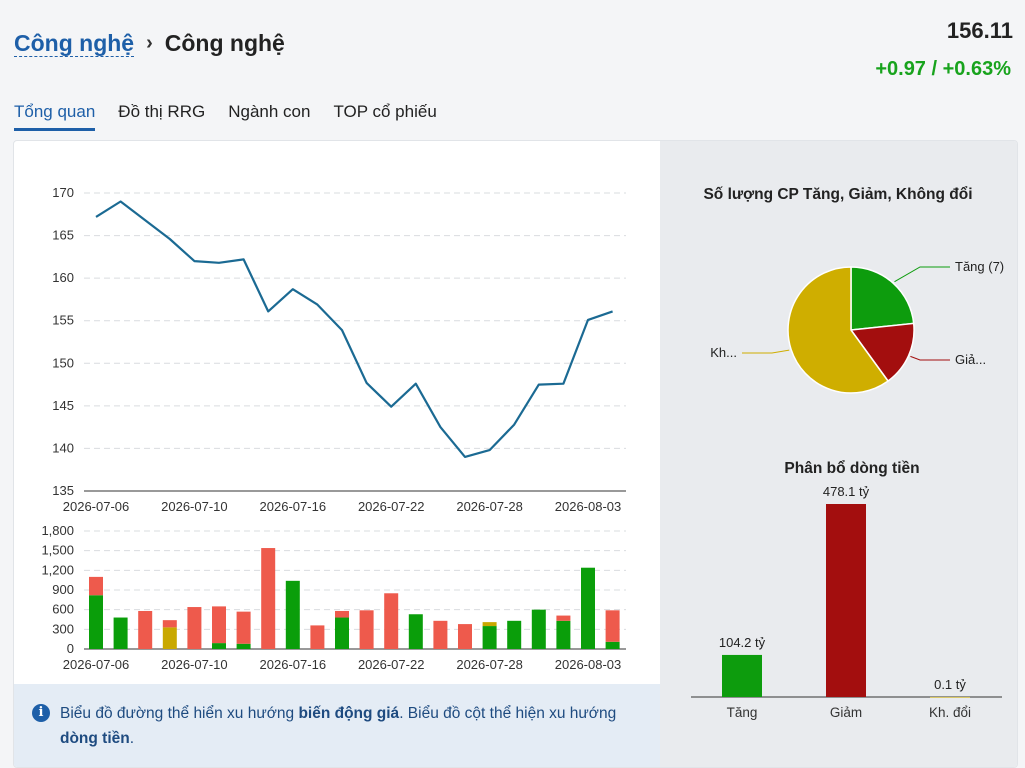  I want to click on bar-x-tick: 2026-07-28, so click(489, 664).